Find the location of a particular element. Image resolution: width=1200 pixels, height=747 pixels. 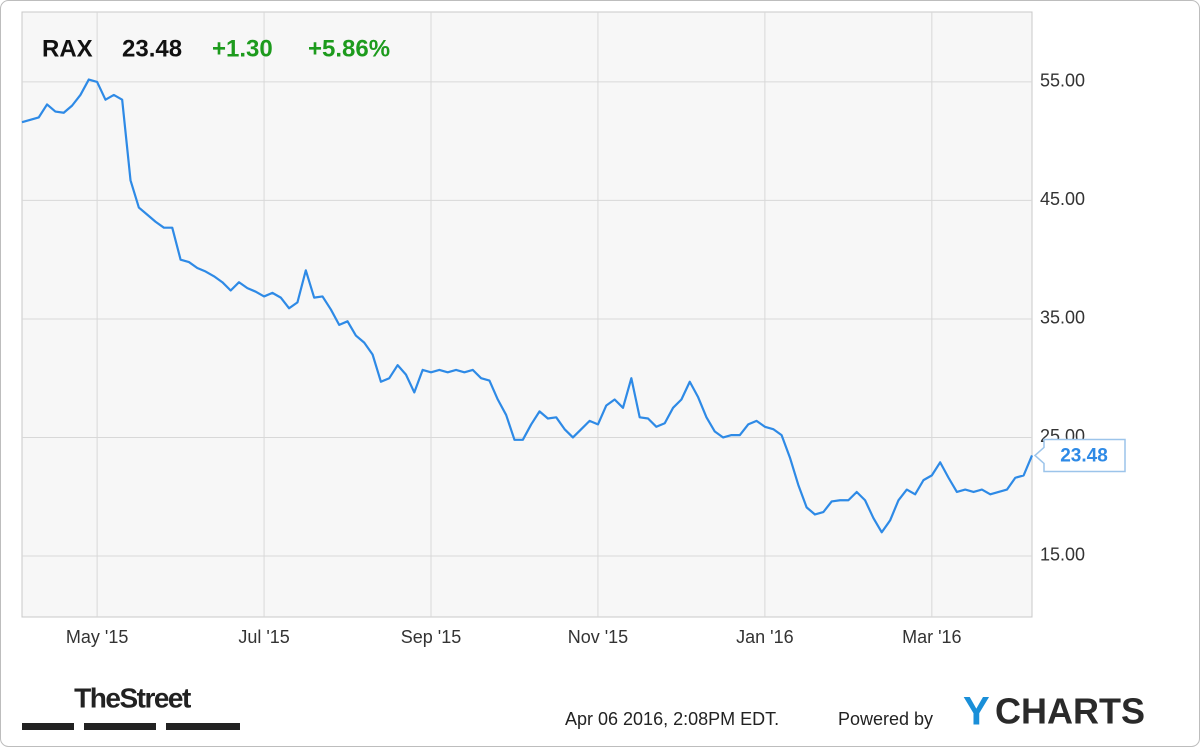

y-tick-label: 55.00 is located at coordinates (1062, 81).